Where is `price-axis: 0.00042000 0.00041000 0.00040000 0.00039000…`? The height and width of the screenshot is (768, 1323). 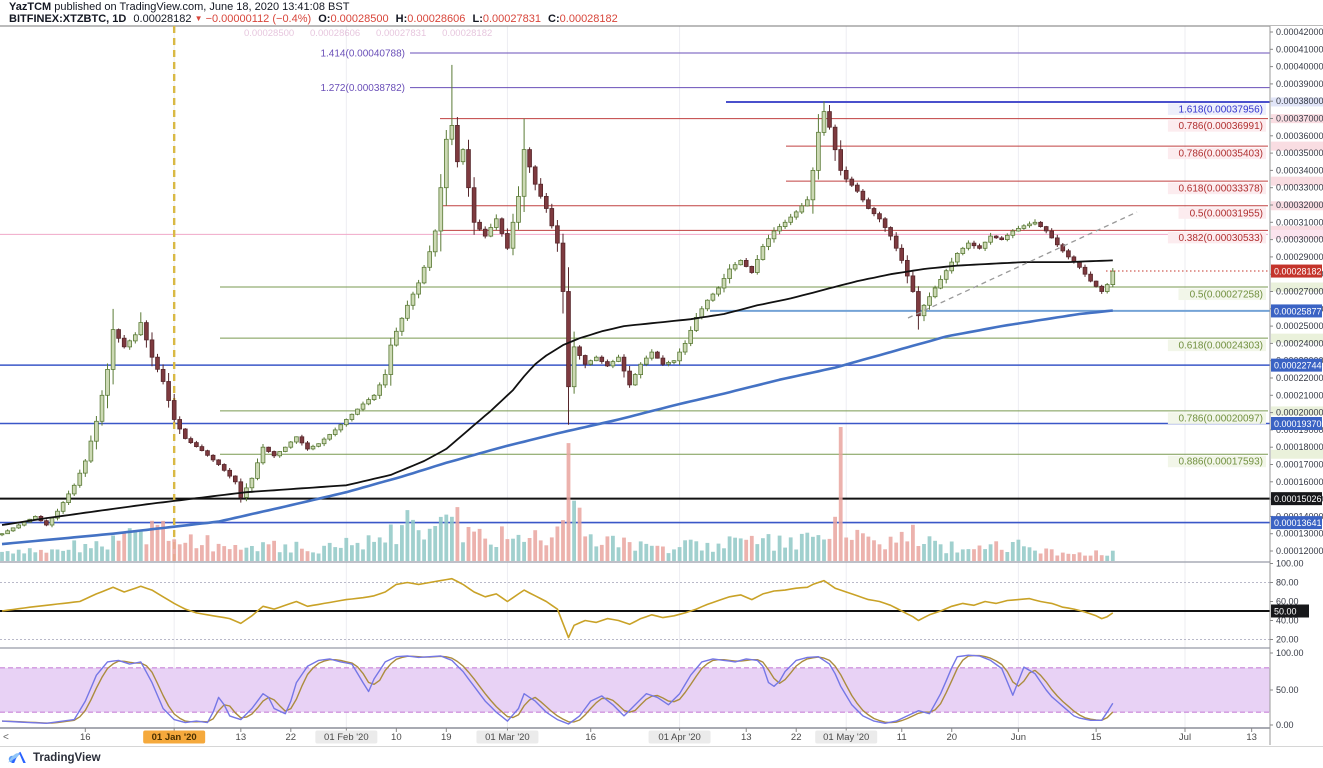 price-axis: 0.00042000 0.00041000 0.00040000 0.00039000… is located at coordinates (1296, 385).